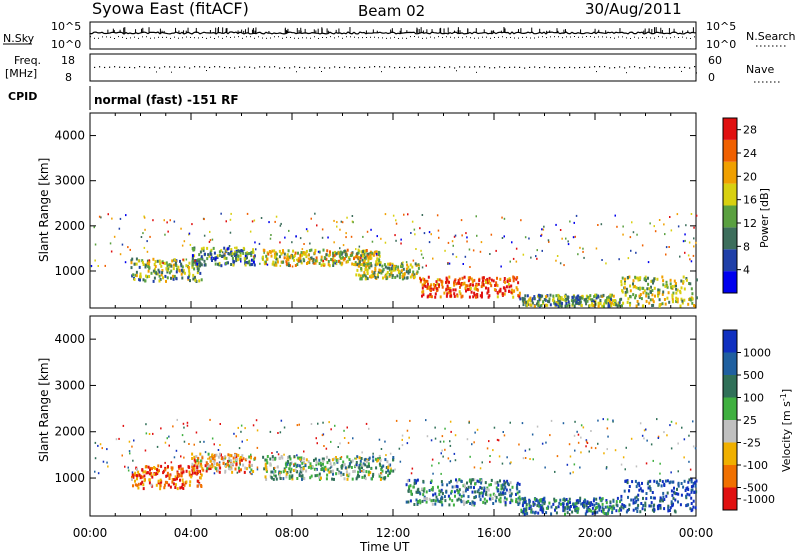 The height and width of the screenshot is (554, 800). I want to click on y-tick-label: 1000, so click(69, 478).